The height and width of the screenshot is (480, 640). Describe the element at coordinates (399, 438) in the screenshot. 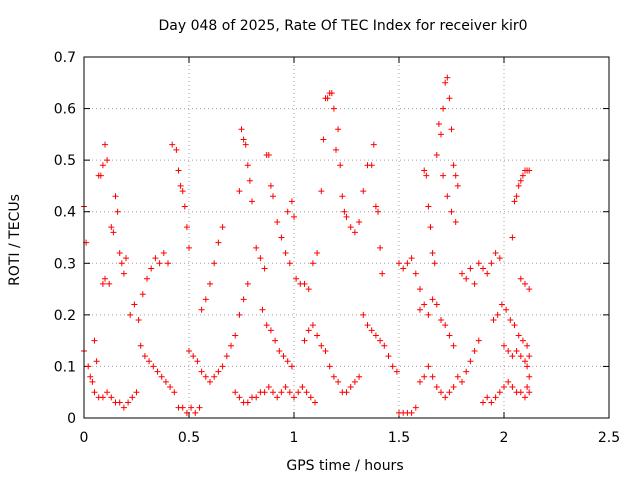

I see `x-tick-label: 1.5` at that location.